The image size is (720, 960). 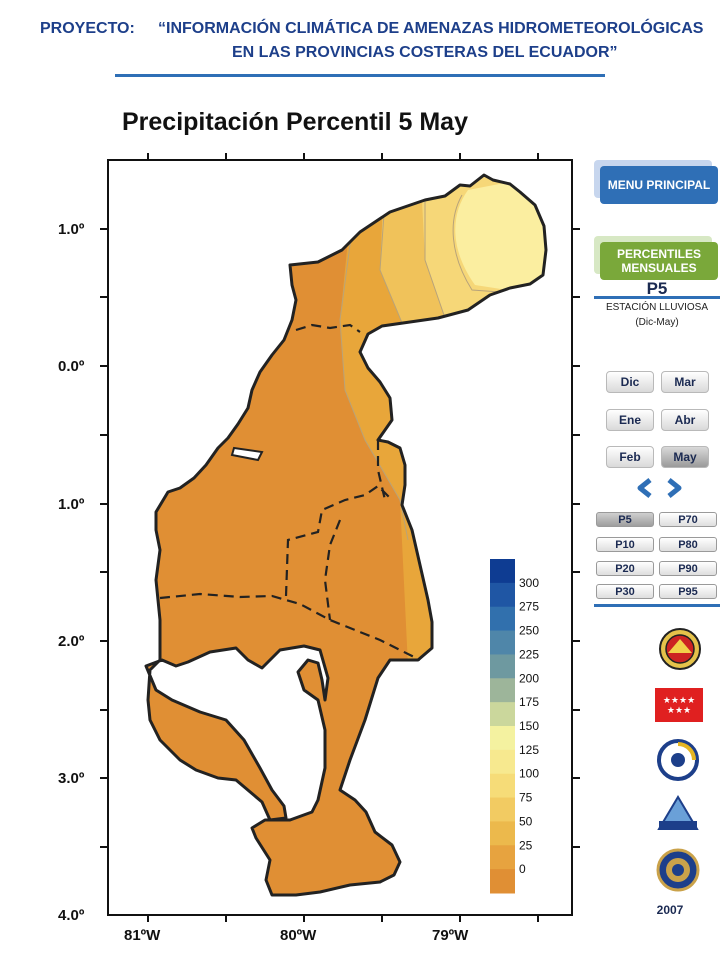 What do you see at coordinates (685, 382) in the screenshot?
I see `month-button-mar: Mar` at bounding box center [685, 382].